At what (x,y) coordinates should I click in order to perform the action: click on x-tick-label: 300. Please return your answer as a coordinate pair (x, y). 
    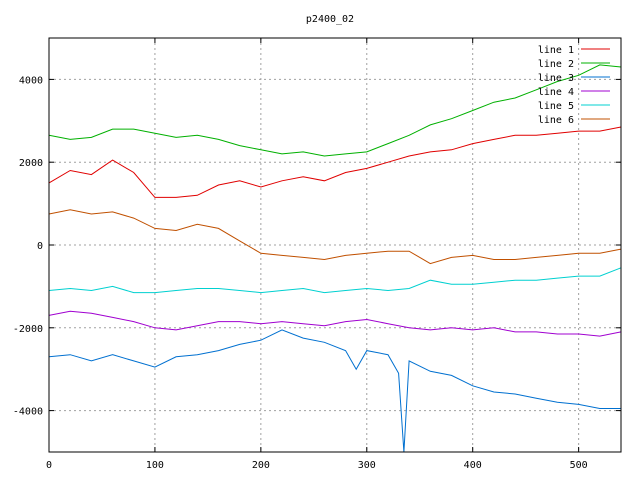
    Looking at the image, I should click on (367, 465).